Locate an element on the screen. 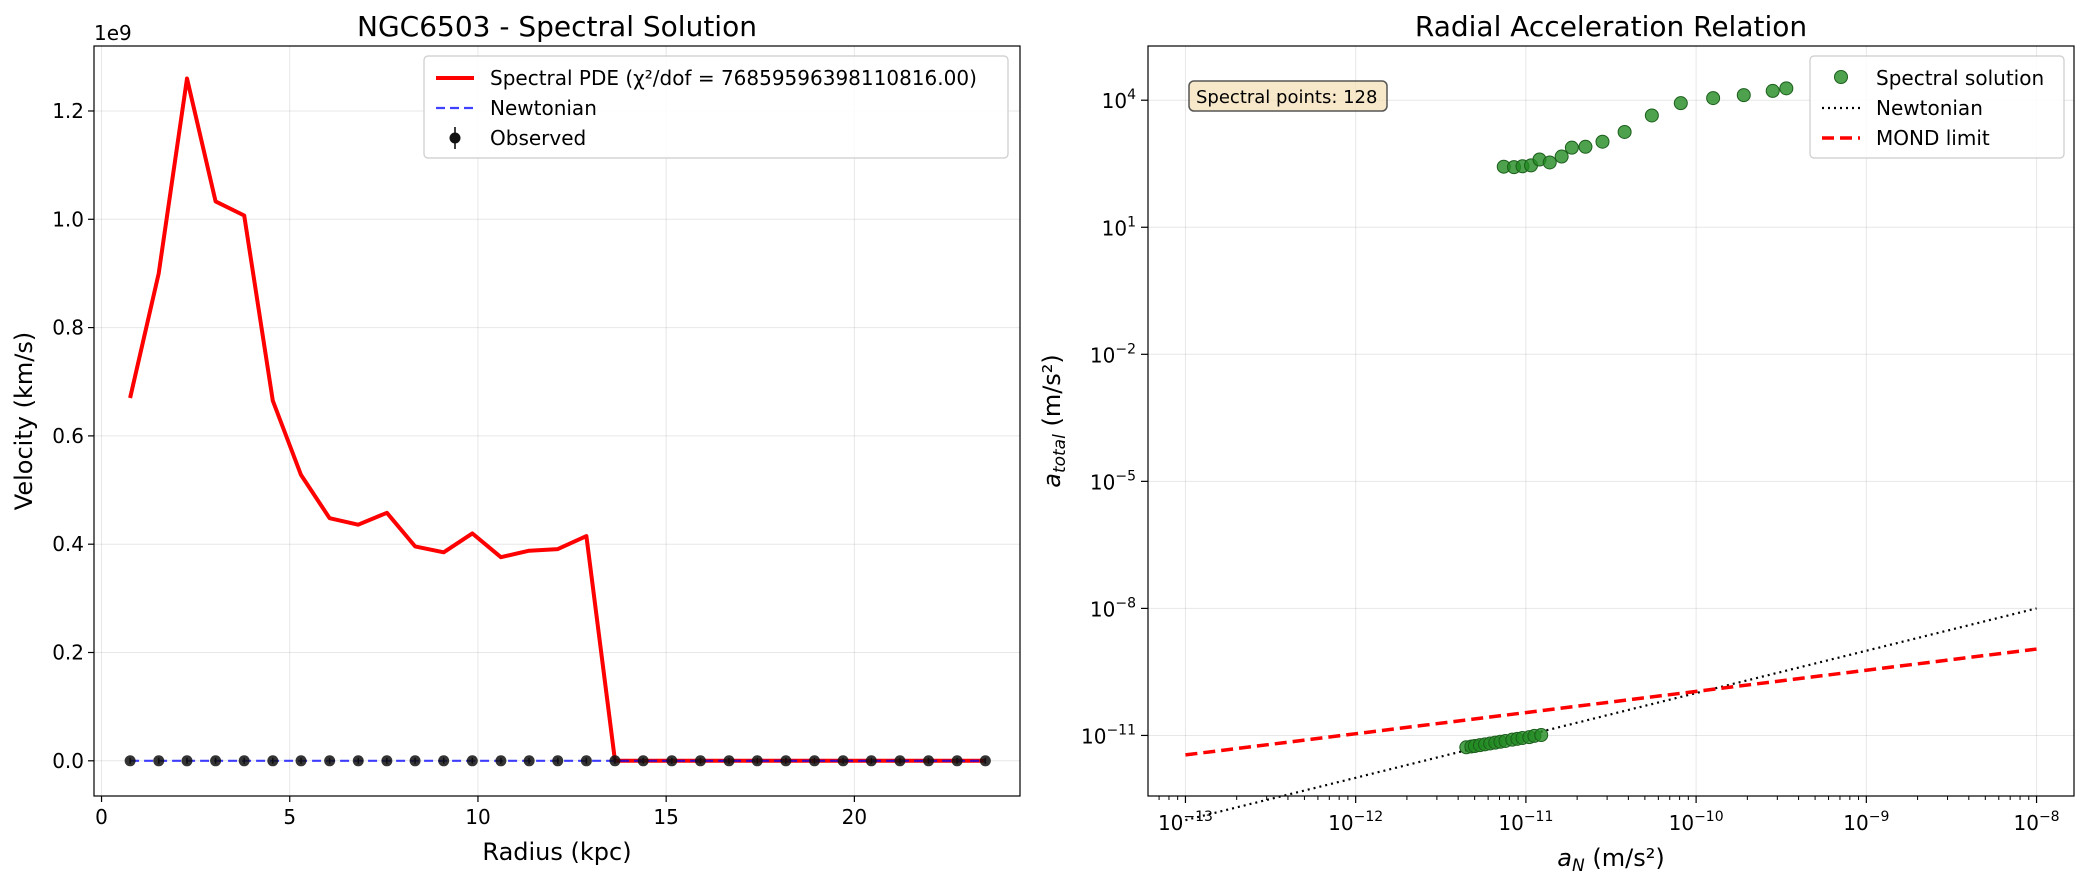 Image resolution: width=2084 pixels, height=887 pixels. velocity-x-tick-label: 15 is located at coordinates (665, 817).